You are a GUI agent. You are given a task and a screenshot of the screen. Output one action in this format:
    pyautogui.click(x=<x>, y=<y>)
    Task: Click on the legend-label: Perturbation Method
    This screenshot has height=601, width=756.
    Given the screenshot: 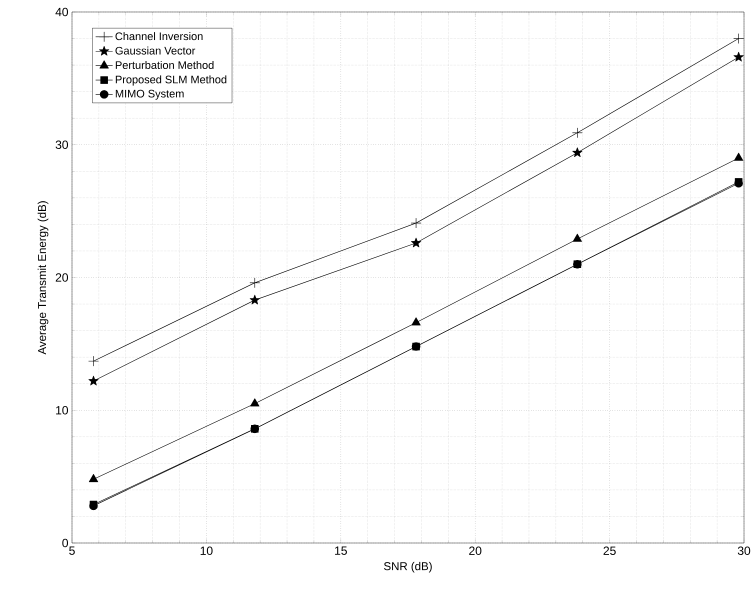 What is the action you would take?
    pyautogui.click(x=165, y=64)
    